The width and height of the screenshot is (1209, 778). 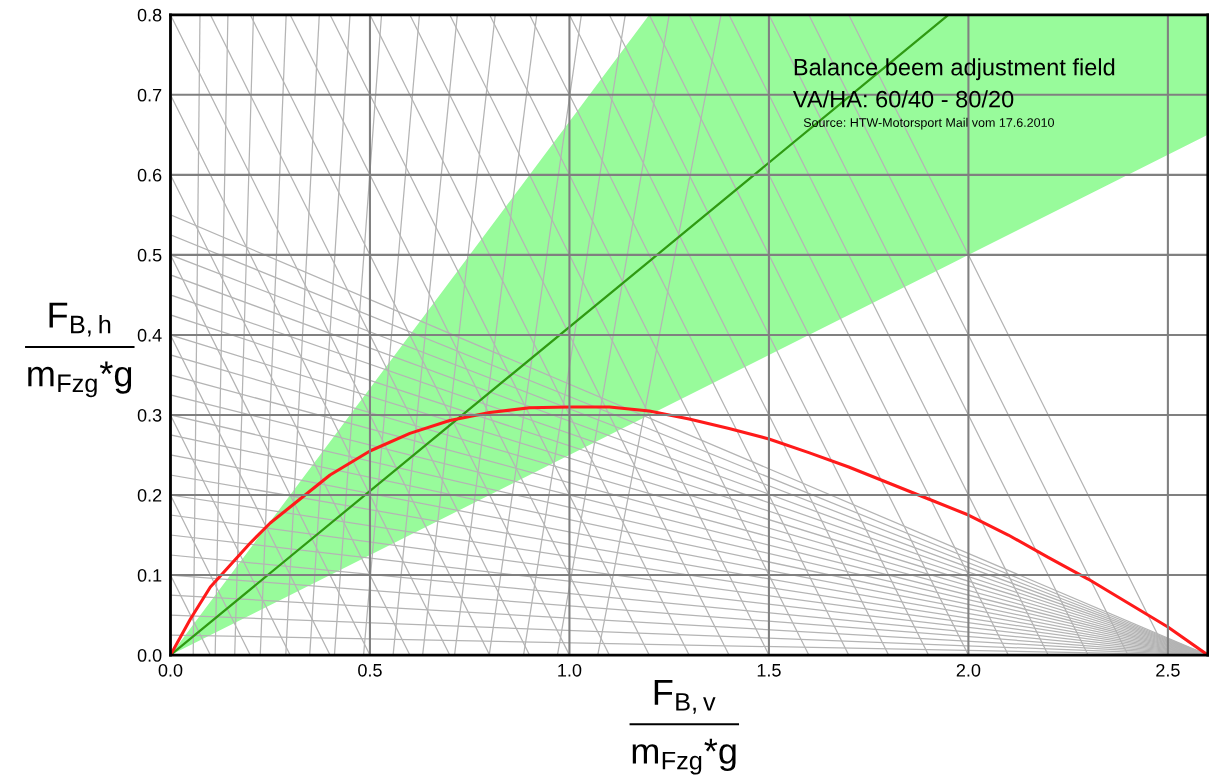 I want to click on x-tick-label: 1.5, so click(x=769, y=670).